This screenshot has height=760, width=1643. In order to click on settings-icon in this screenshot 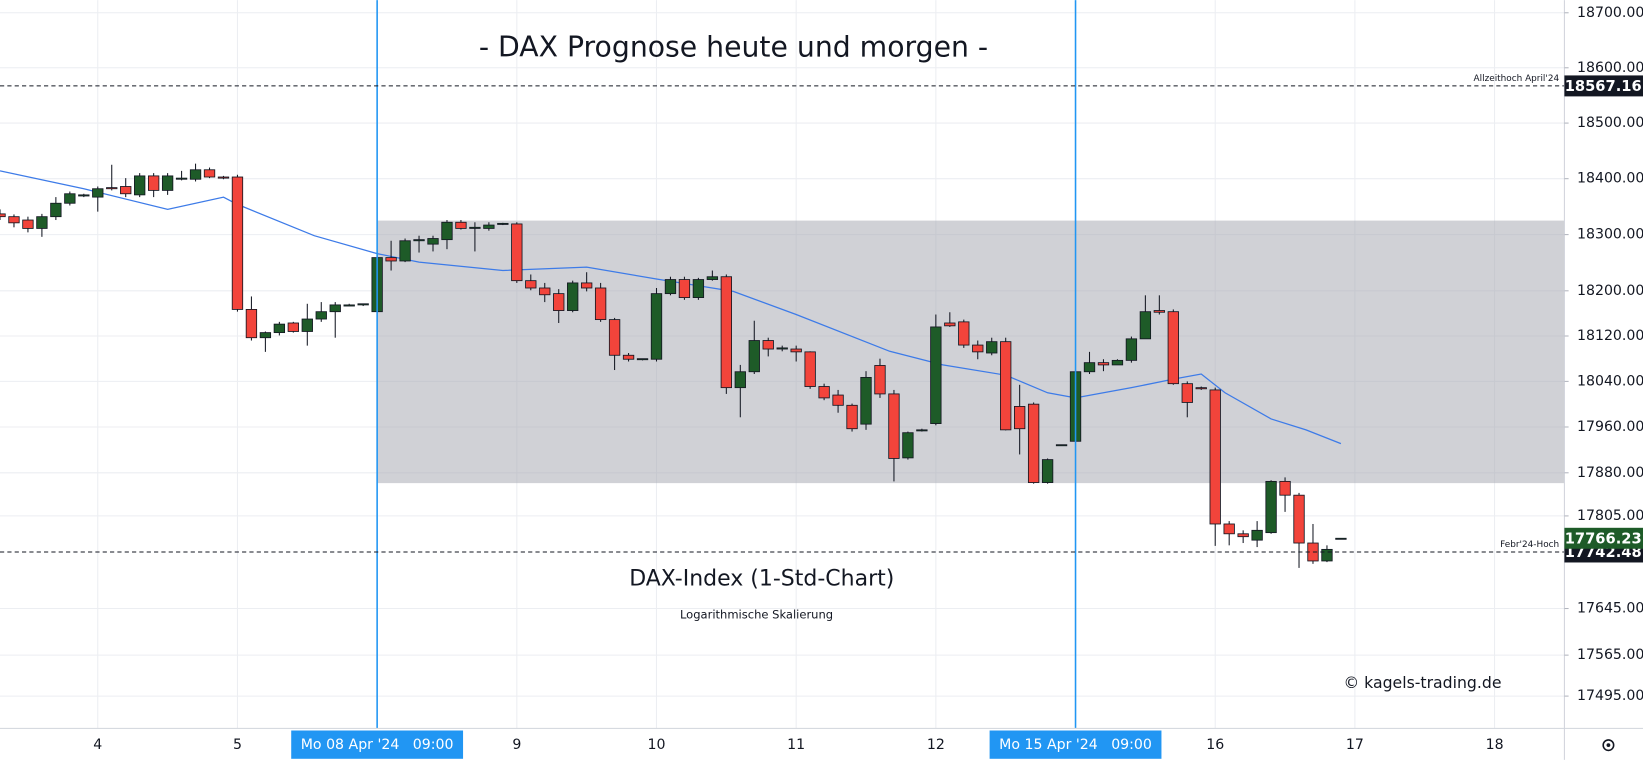, I will do `click(1608, 745)`.